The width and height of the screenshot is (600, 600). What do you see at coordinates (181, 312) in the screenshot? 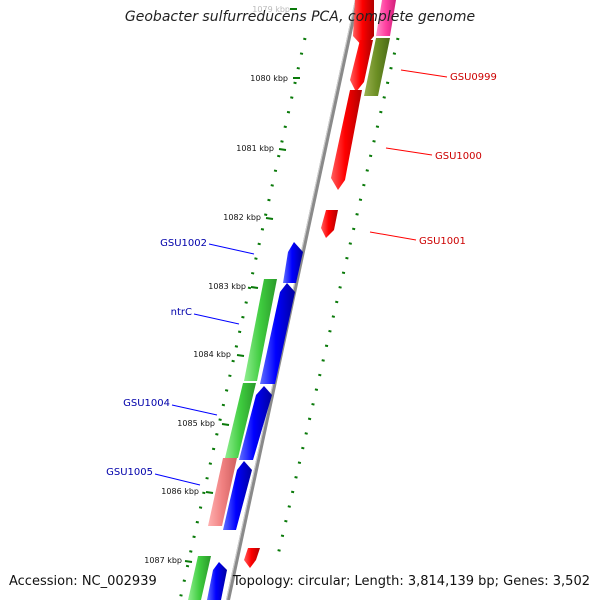
I see `gene-label-text: ntrC` at bounding box center [181, 312].